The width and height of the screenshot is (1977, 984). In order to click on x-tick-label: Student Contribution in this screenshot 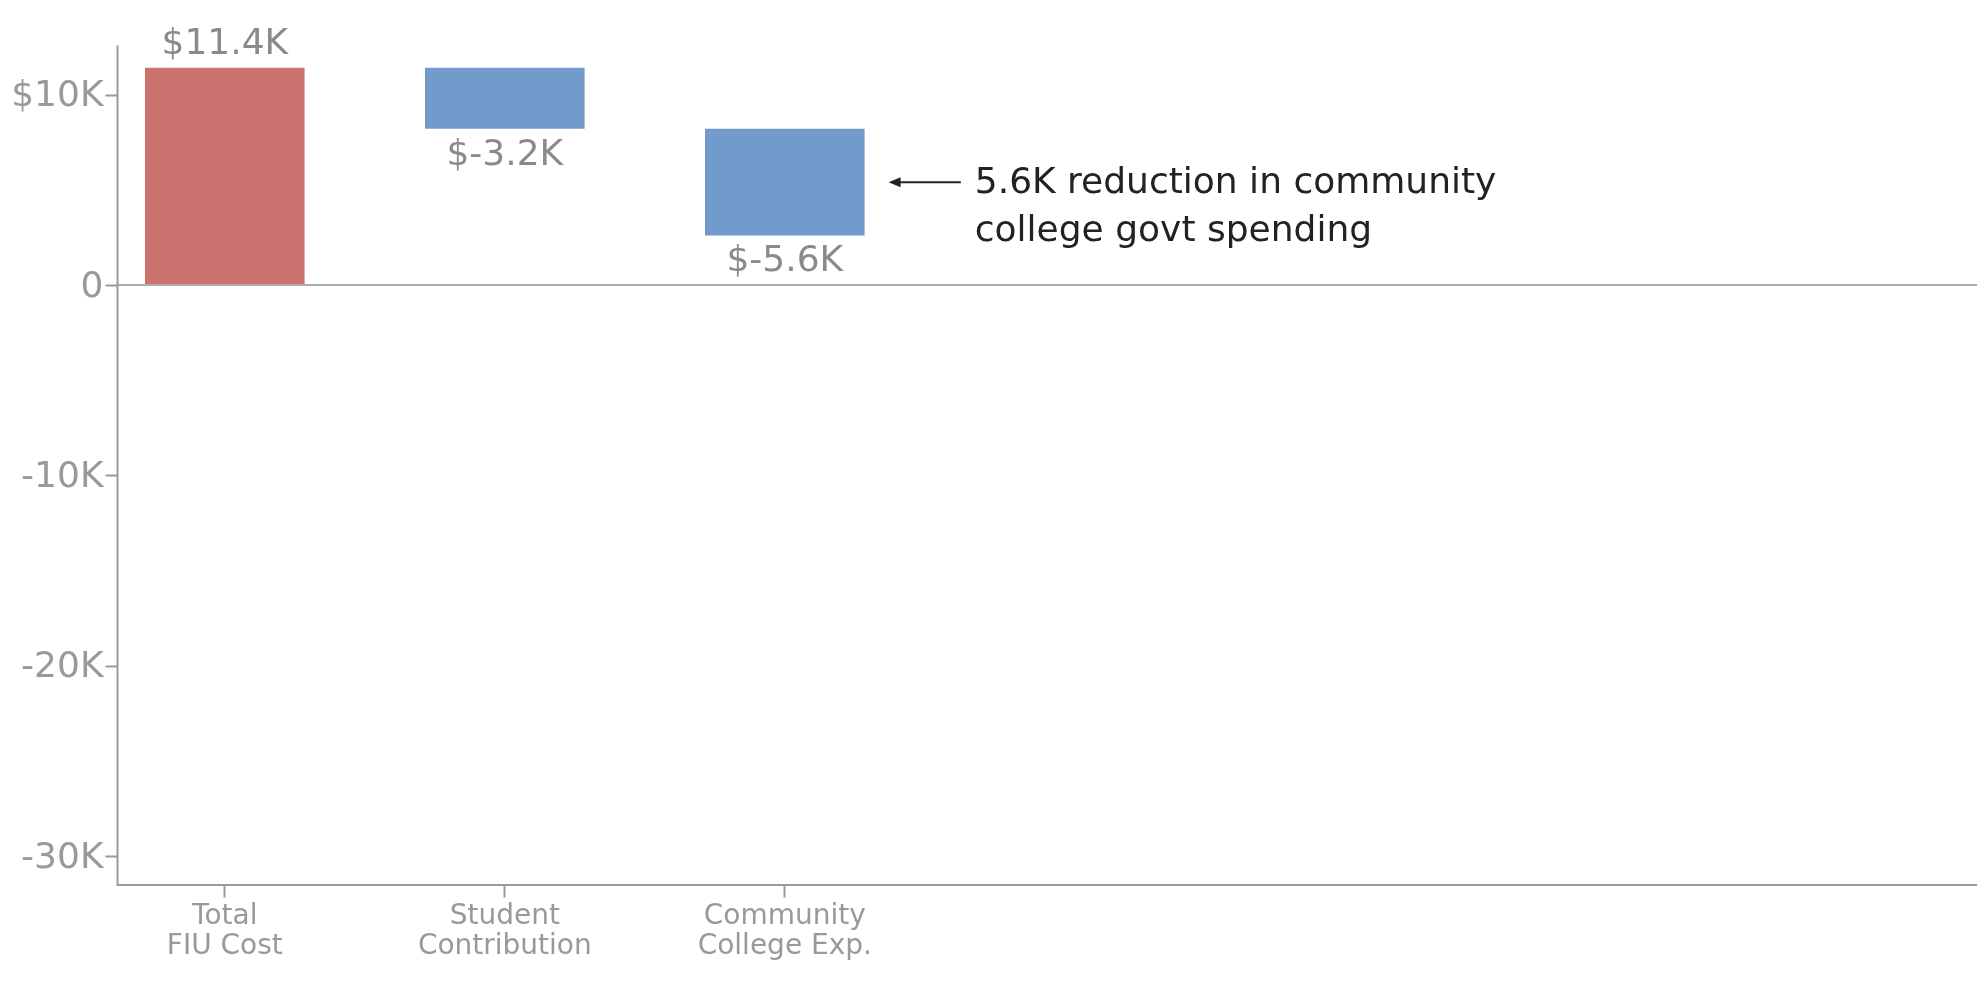, I will do `click(504, 929)`.